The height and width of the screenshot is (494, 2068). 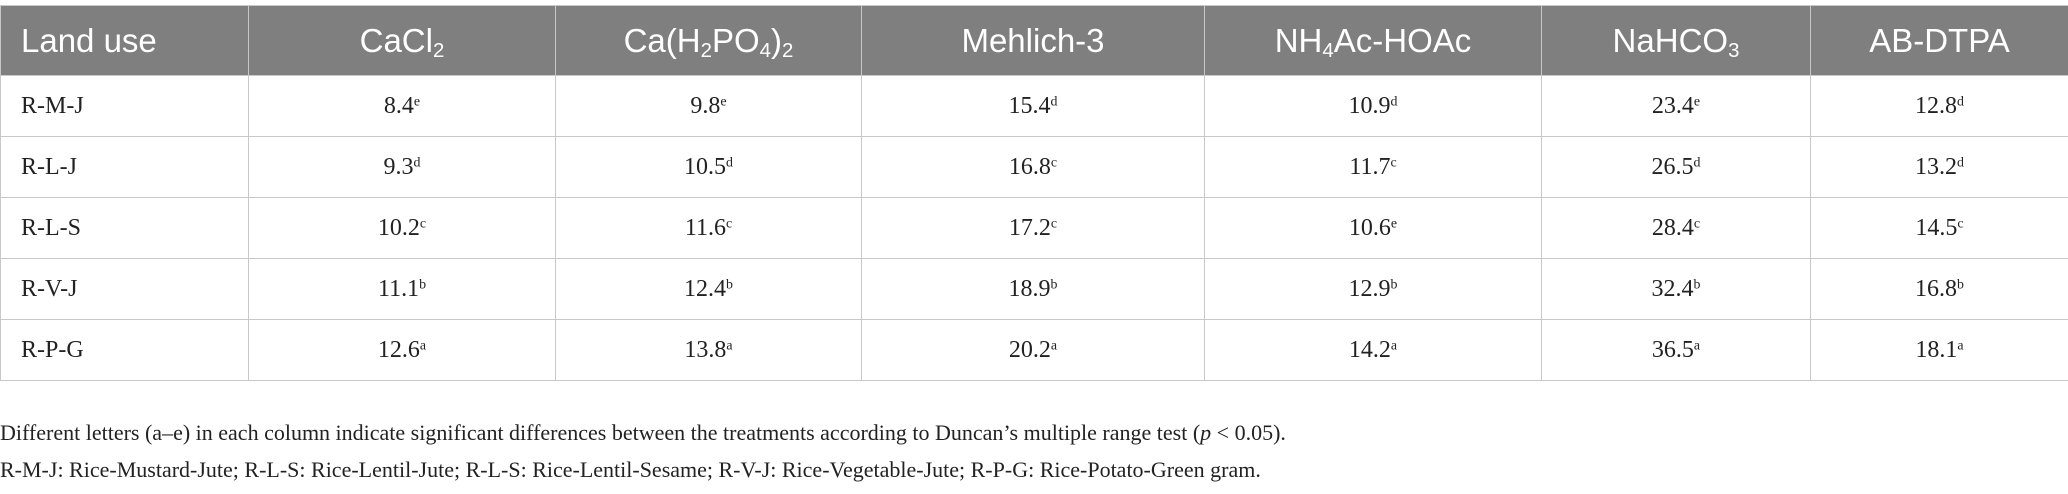 I want to click on column-header: Mehlich-3, so click(x=1033, y=40).